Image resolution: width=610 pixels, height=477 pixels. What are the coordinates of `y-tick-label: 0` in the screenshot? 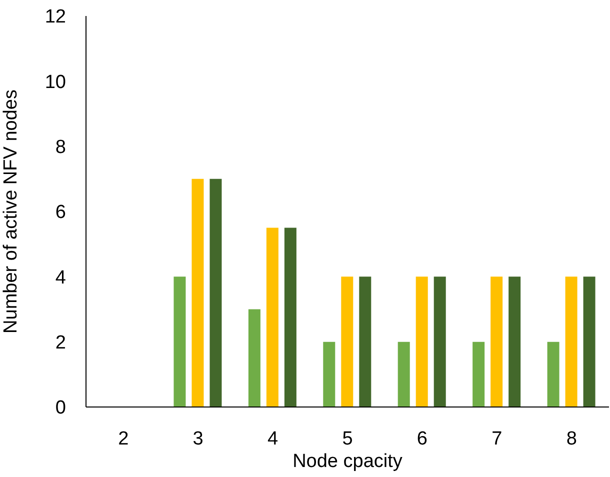 It's located at (60, 408).